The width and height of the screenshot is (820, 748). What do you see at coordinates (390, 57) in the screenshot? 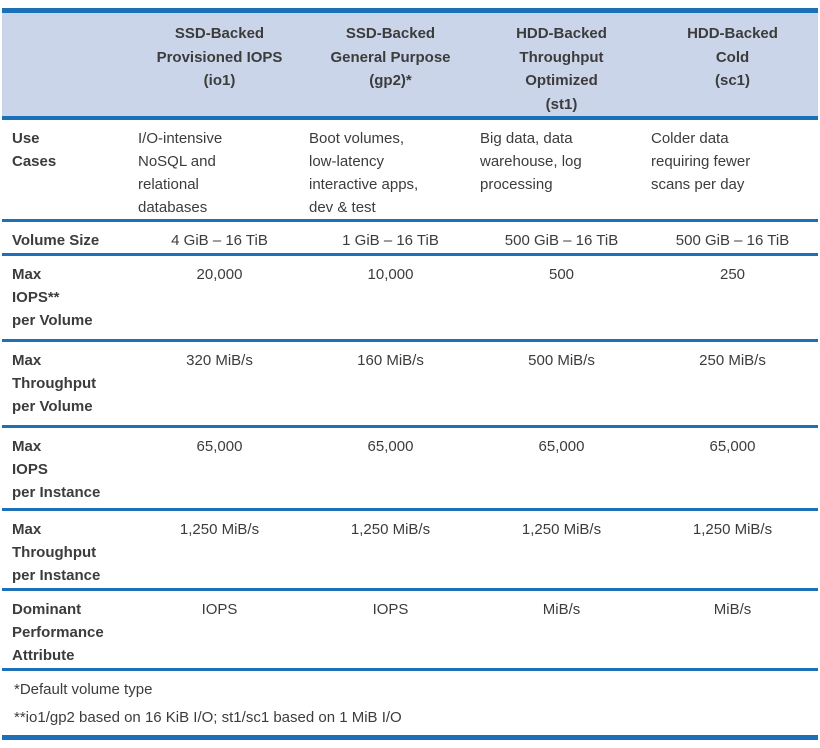
I see `column-header-gp2: SSD-Backed General Purpose (gp2)*` at bounding box center [390, 57].